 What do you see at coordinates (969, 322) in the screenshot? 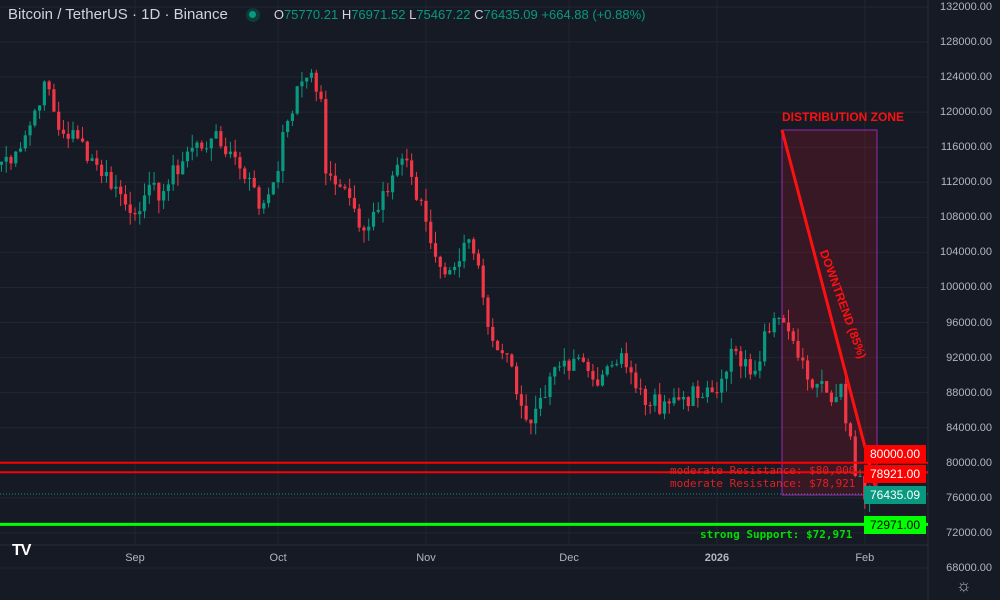
I see `price-axis-label: 96000.00` at bounding box center [969, 322].